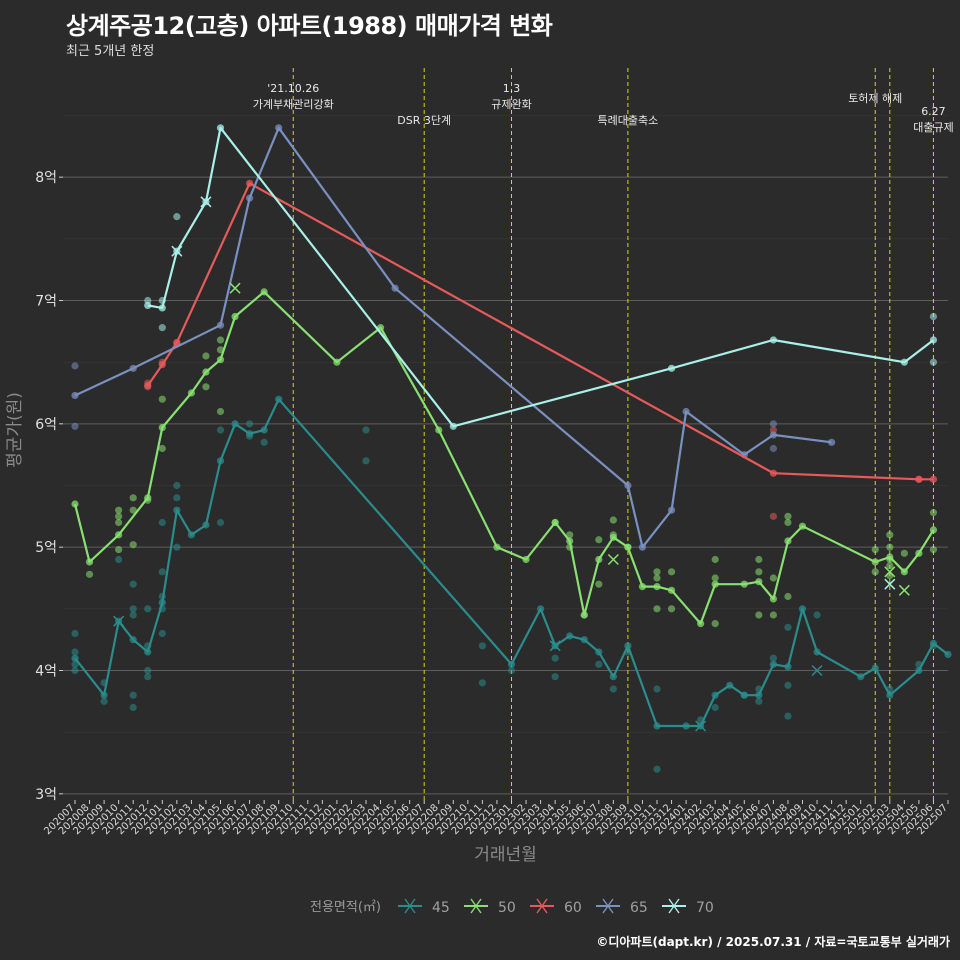 The height and width of the screenshot is (960, 960). Describe the element at coordinates (309, 26) in the screenshot. I see `page-title: 상계주공12(고층) 아파트(1988) 매매가격 변화` at that location.